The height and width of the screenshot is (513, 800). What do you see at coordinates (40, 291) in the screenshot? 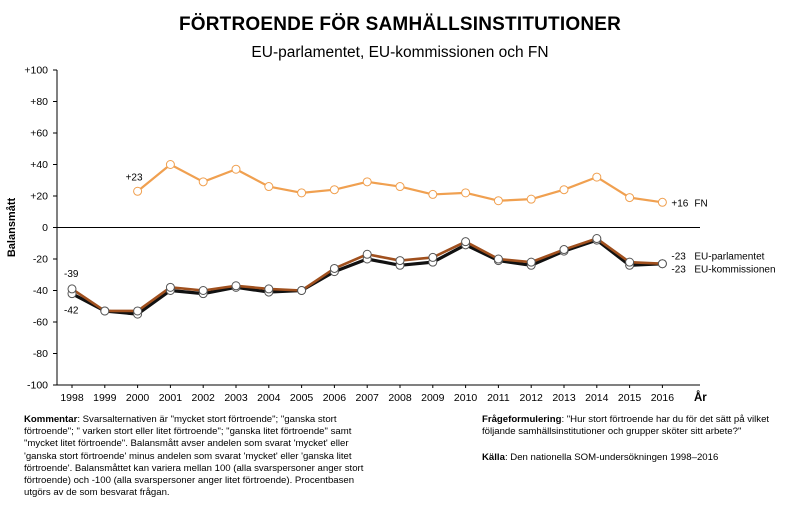
I see `y-tick-label: -40` at bounding box center [40, 291].